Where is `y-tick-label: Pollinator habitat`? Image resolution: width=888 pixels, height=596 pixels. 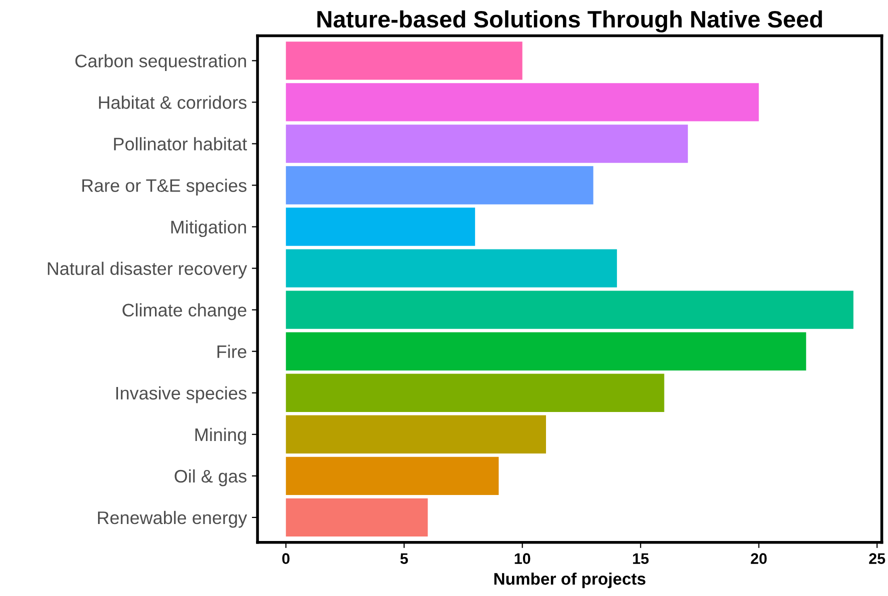
y-tick-label: Pollinator habitat is located at coordinates (180, 143).